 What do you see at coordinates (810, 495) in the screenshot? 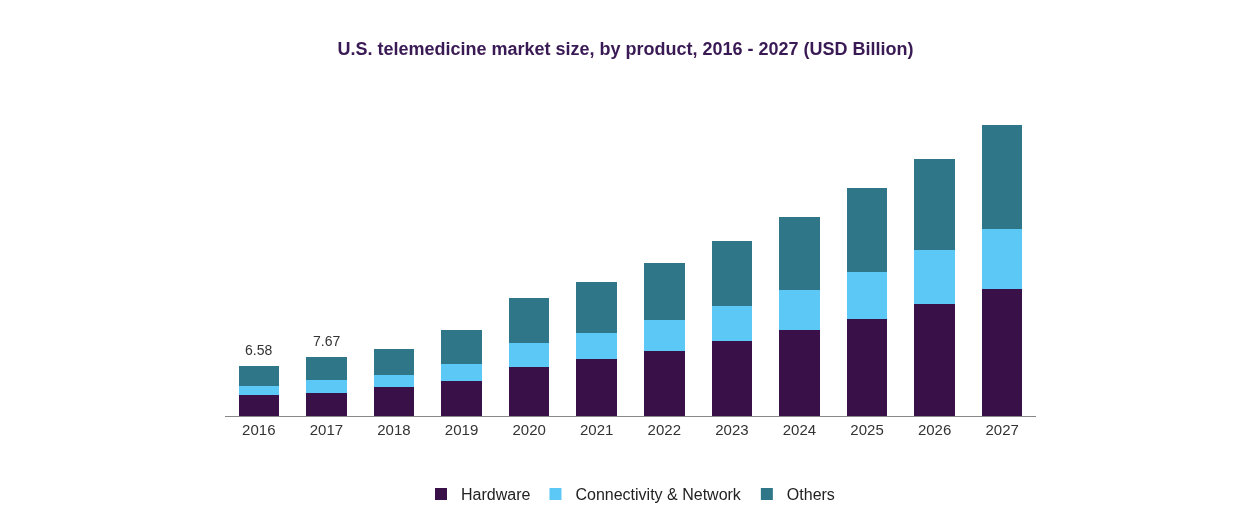
I see `legend-label: Others` at bounding box center [810, 495].